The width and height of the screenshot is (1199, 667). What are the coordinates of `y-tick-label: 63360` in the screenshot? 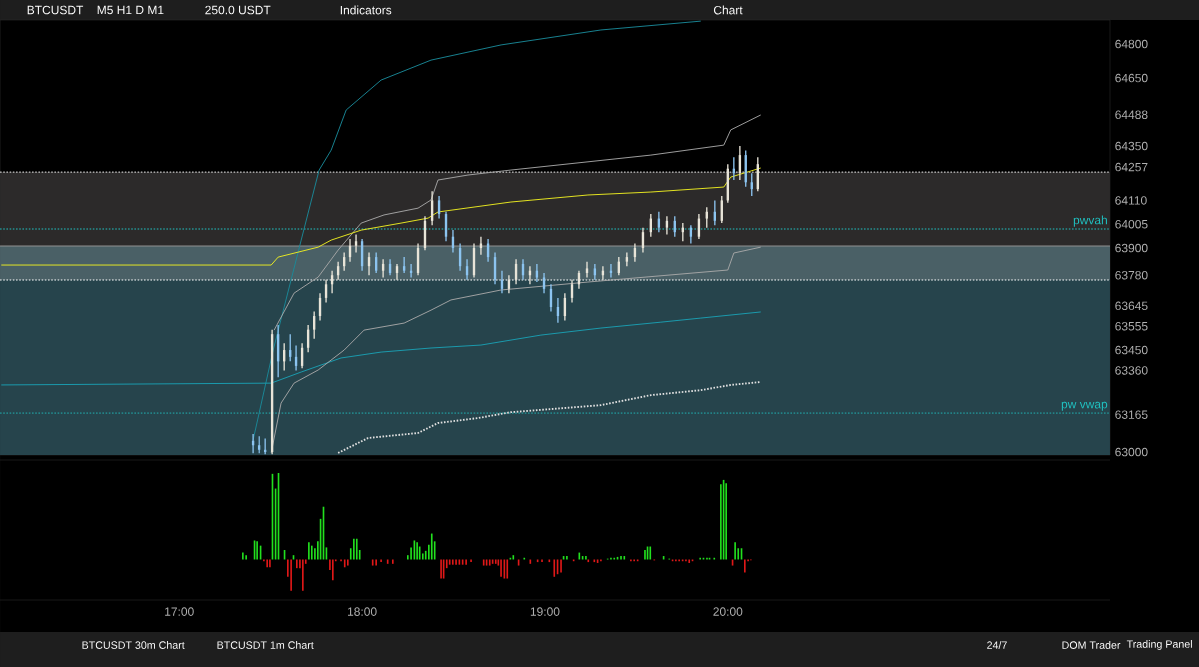 It's located at (1131, 370).